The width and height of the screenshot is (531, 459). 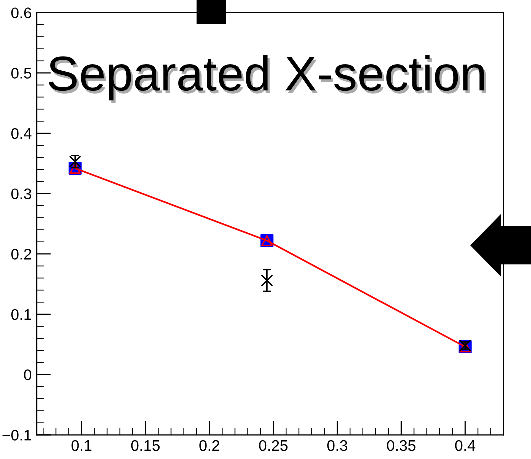 What do you see at coordinates (22, 194) in the screenshot?
I see `y-tick-label: 0.3` at bounding box center [22, 194].